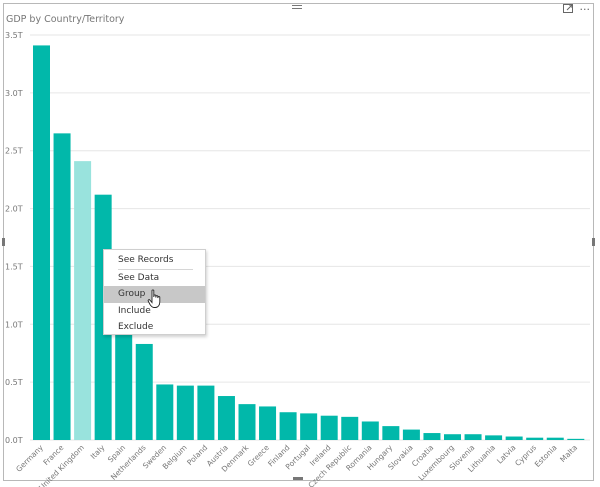  Describe the element at coordinates (391, 433) in the screenshot. I see `bar-hungary` at that location.